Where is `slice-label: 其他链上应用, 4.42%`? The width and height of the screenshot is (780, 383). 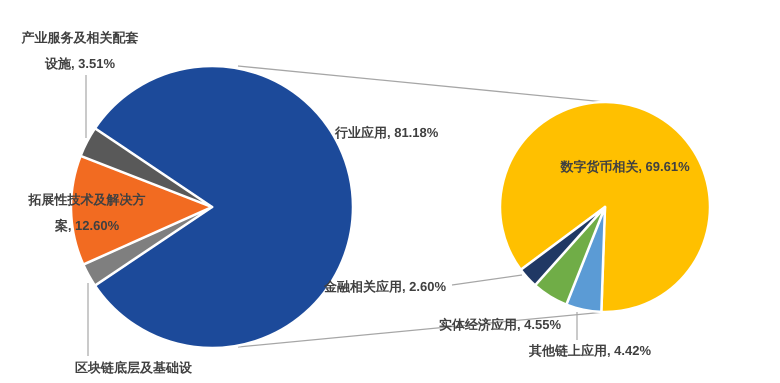 slice-label: 其他链上应用, 4.42% is located at coordinates (590, 351).